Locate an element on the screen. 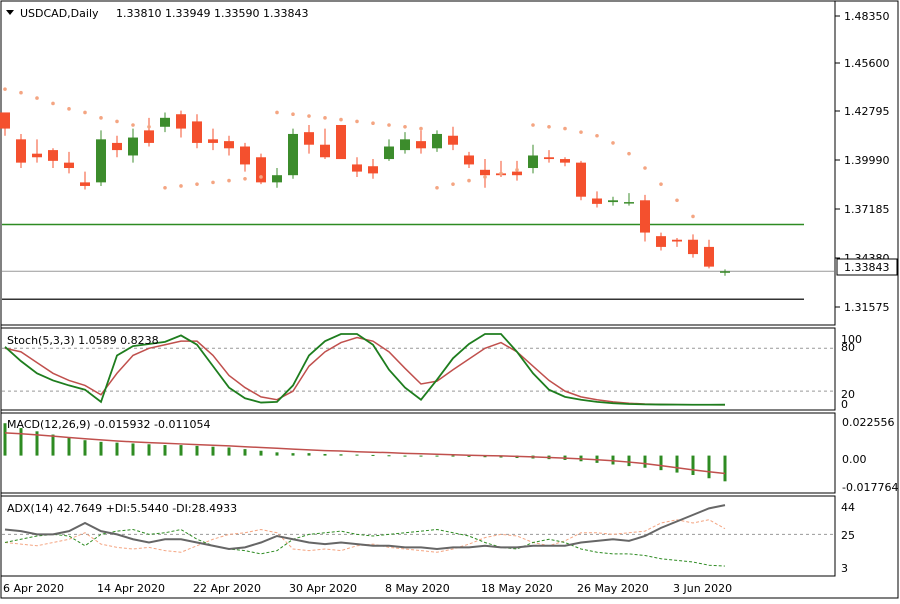  price-tick: 1.37185 is located at coordinates (867, 209).